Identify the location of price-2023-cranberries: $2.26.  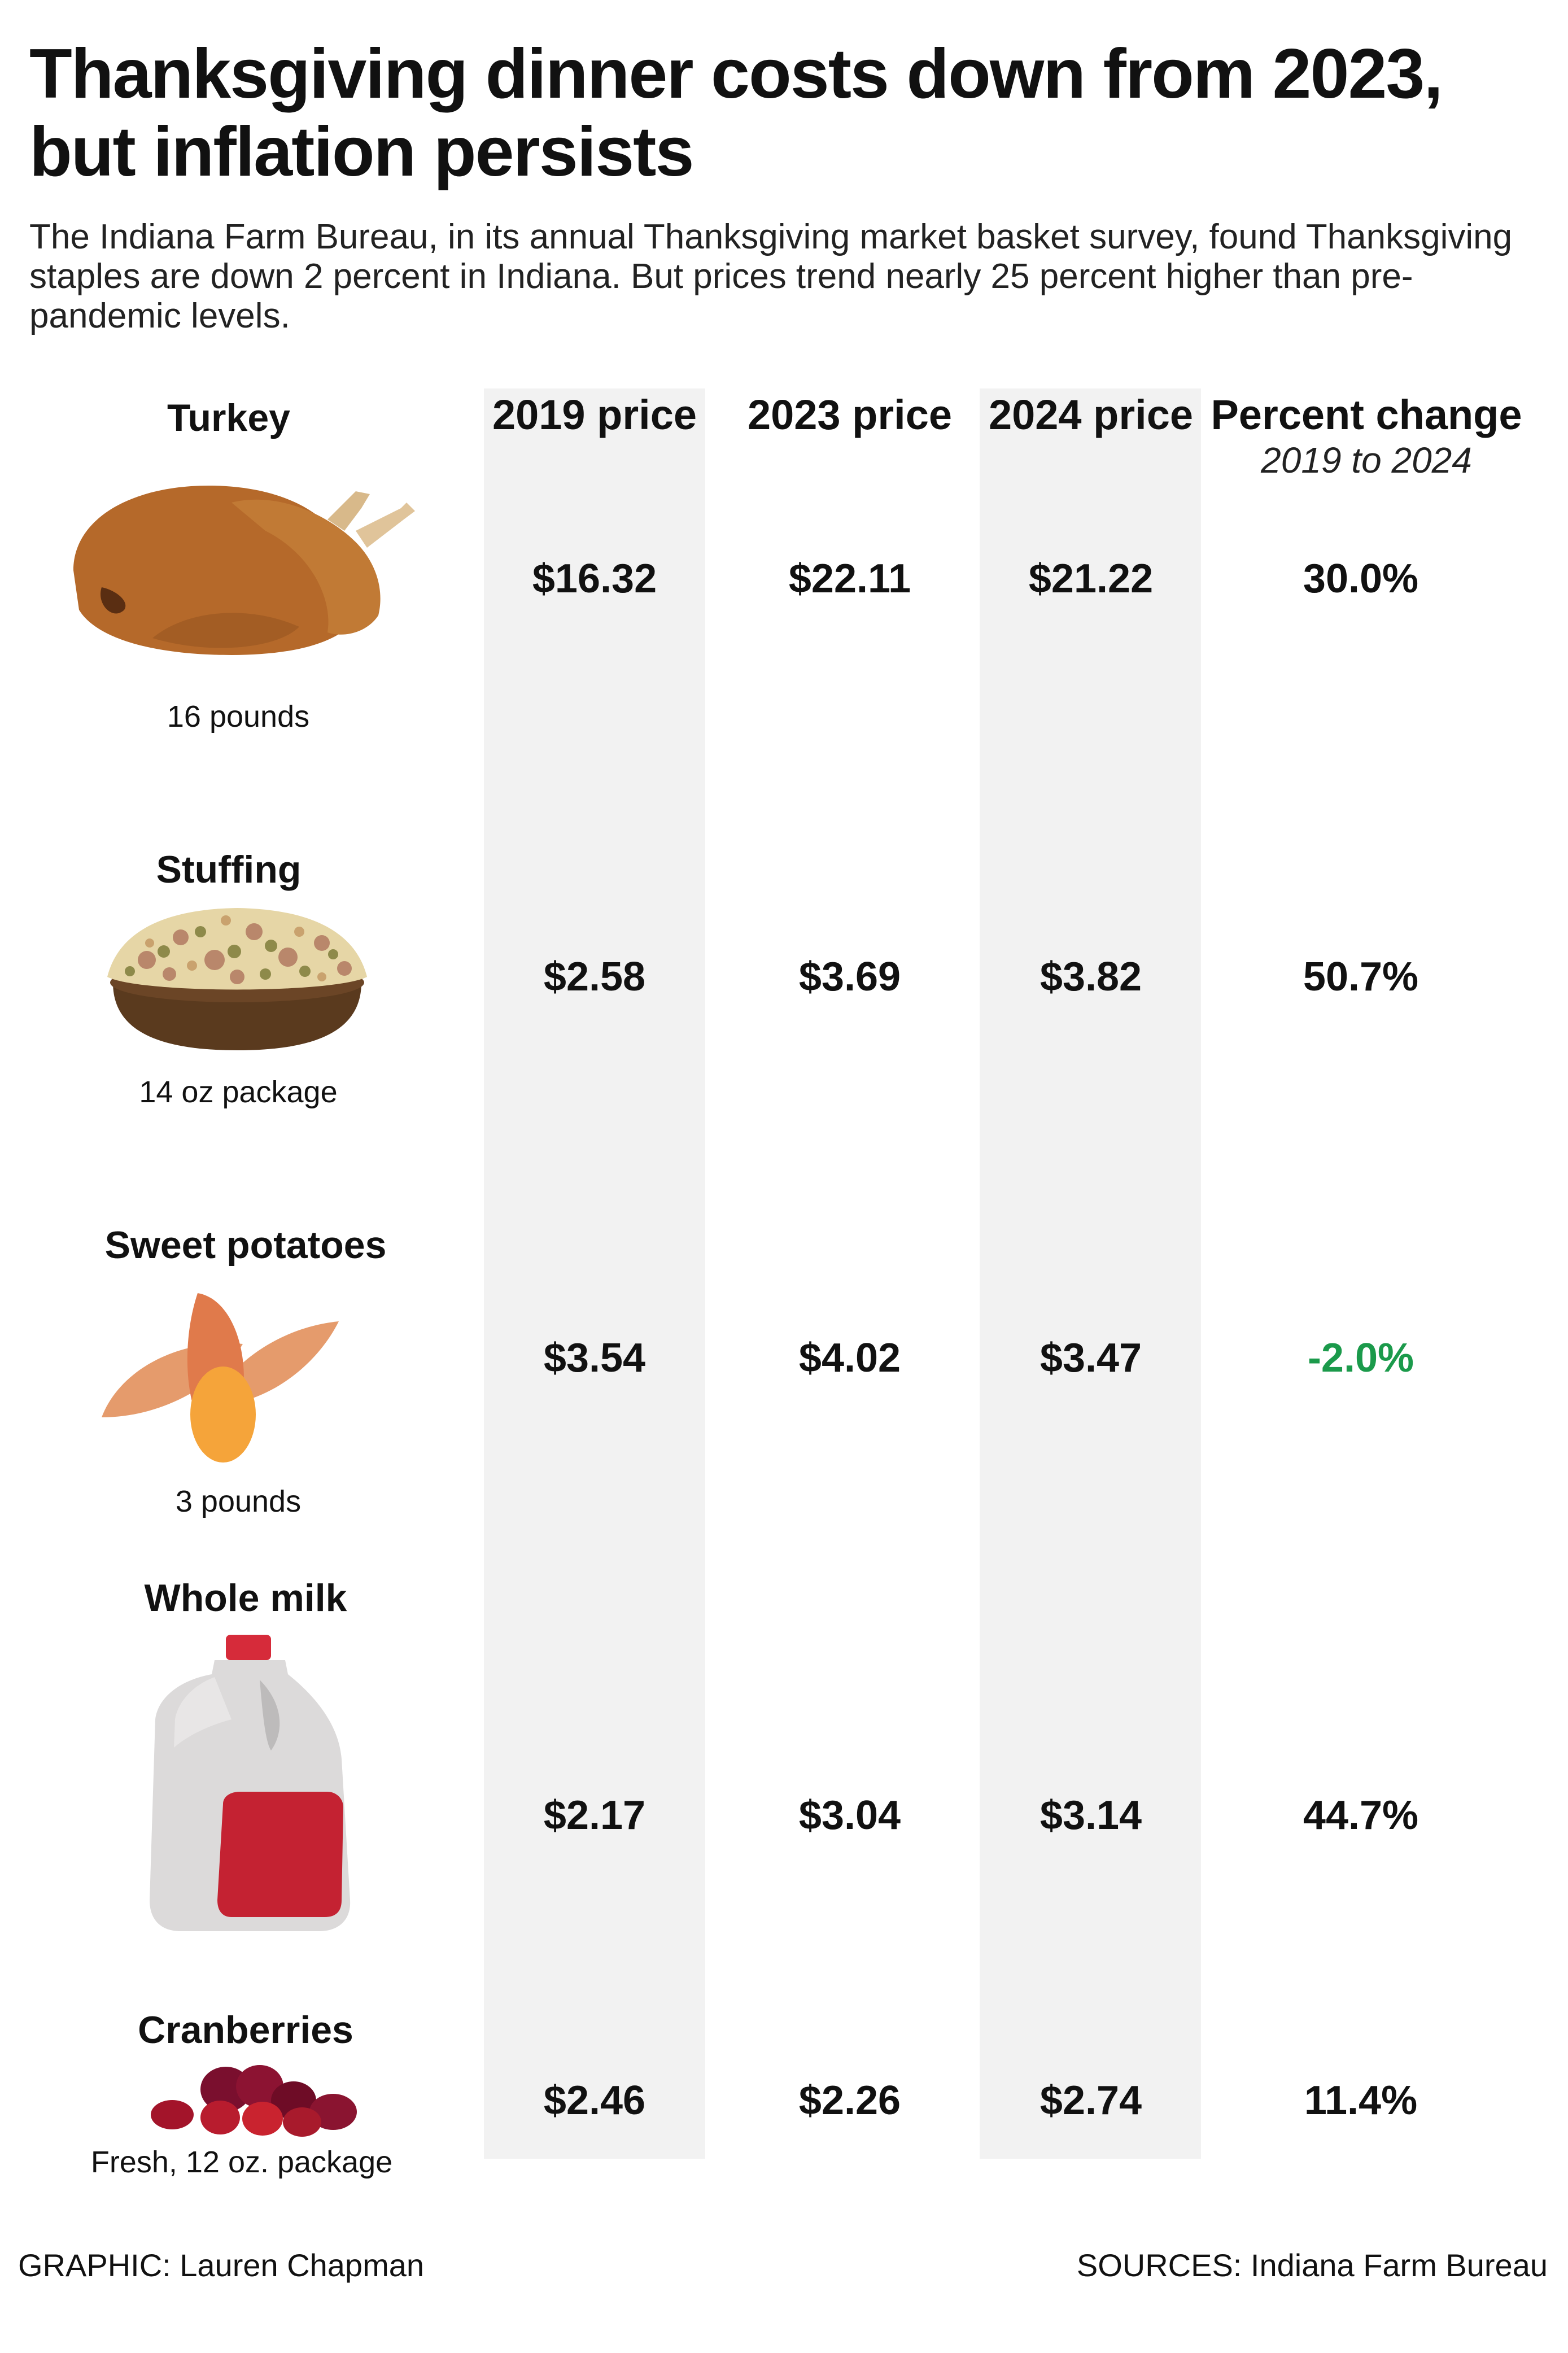
(849, 2100).